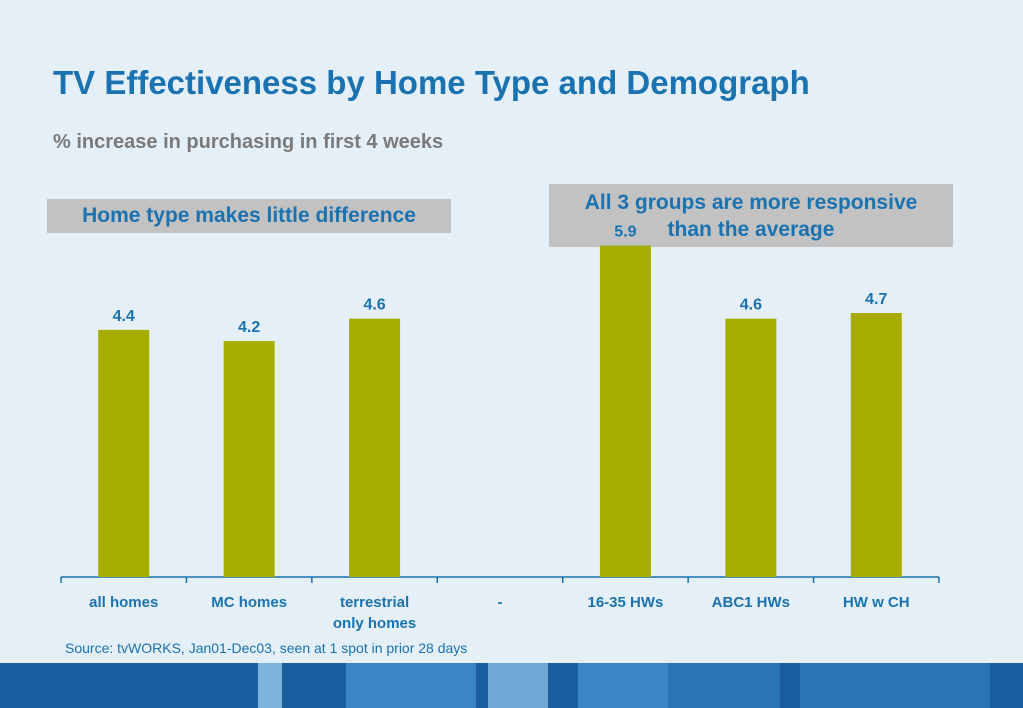 This screenshot has width=1023, height=708. What do you see at coordinates (751, 202) in the screenshot?
I see `callout-groups-line1: All 3 groups are more responsive` at bounding box center [751, 202].